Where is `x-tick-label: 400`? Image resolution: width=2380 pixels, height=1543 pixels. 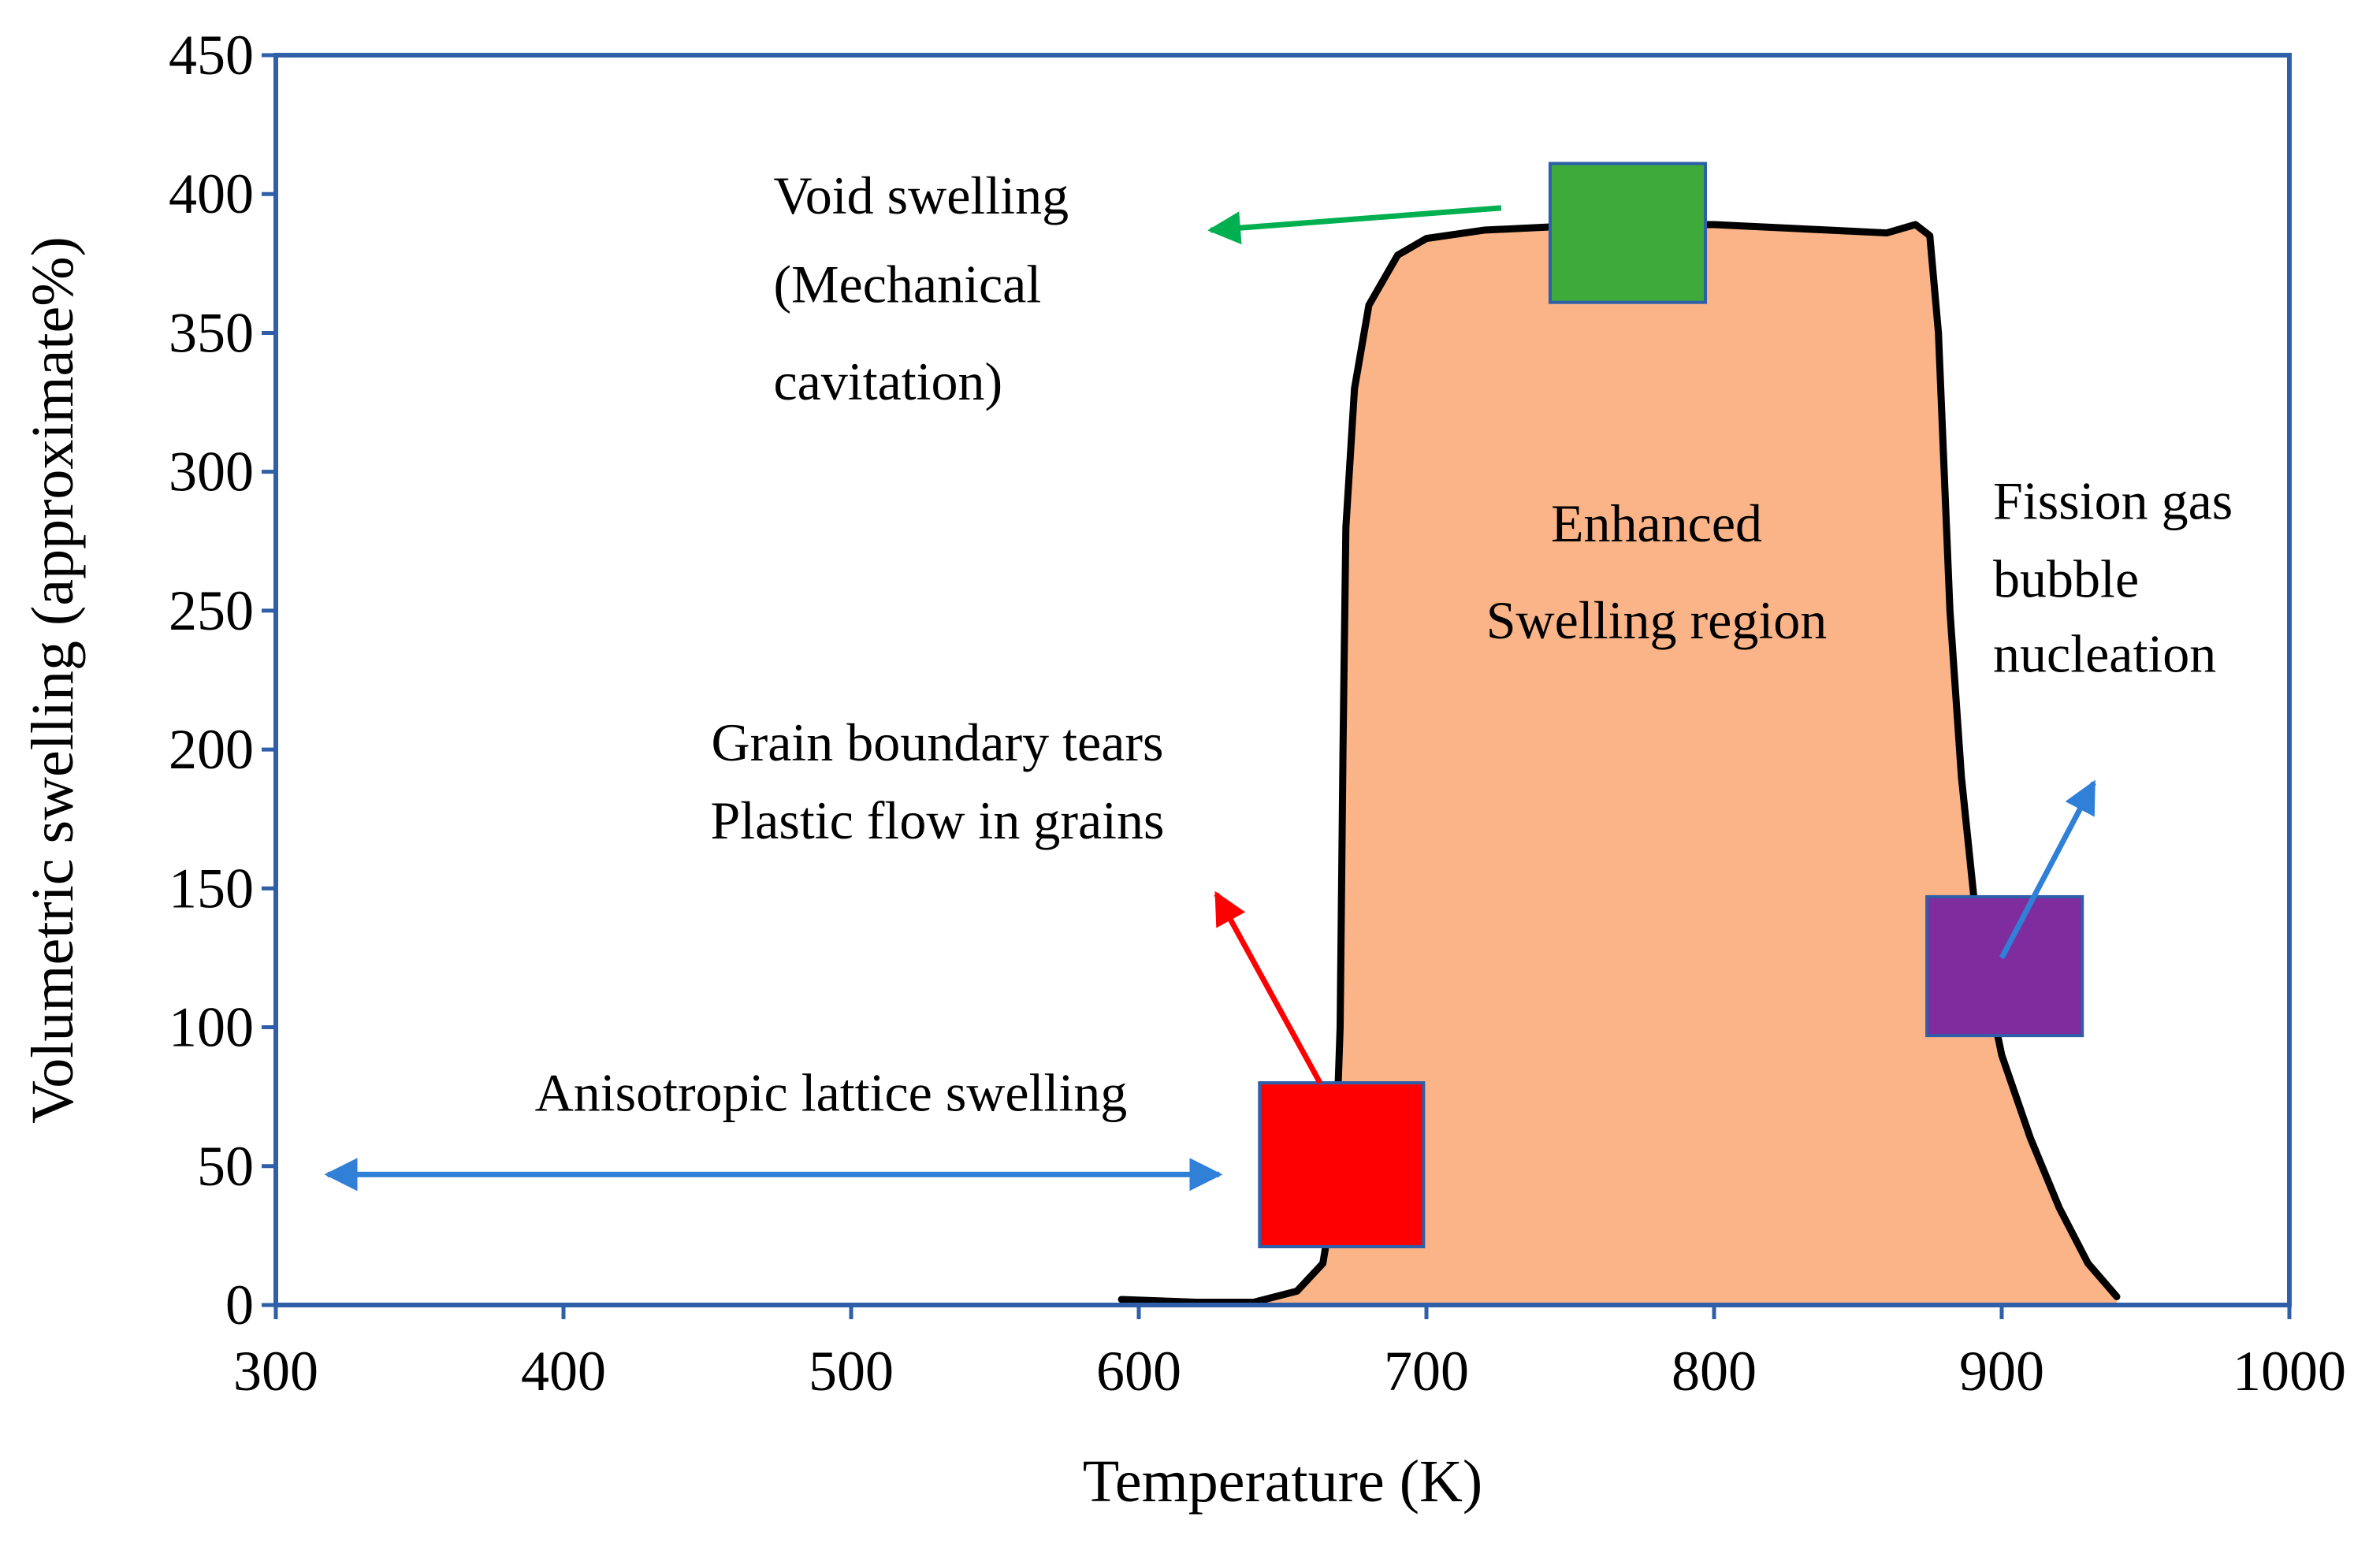 x-tick-label: 400 is located at coordinates (563, 1371).